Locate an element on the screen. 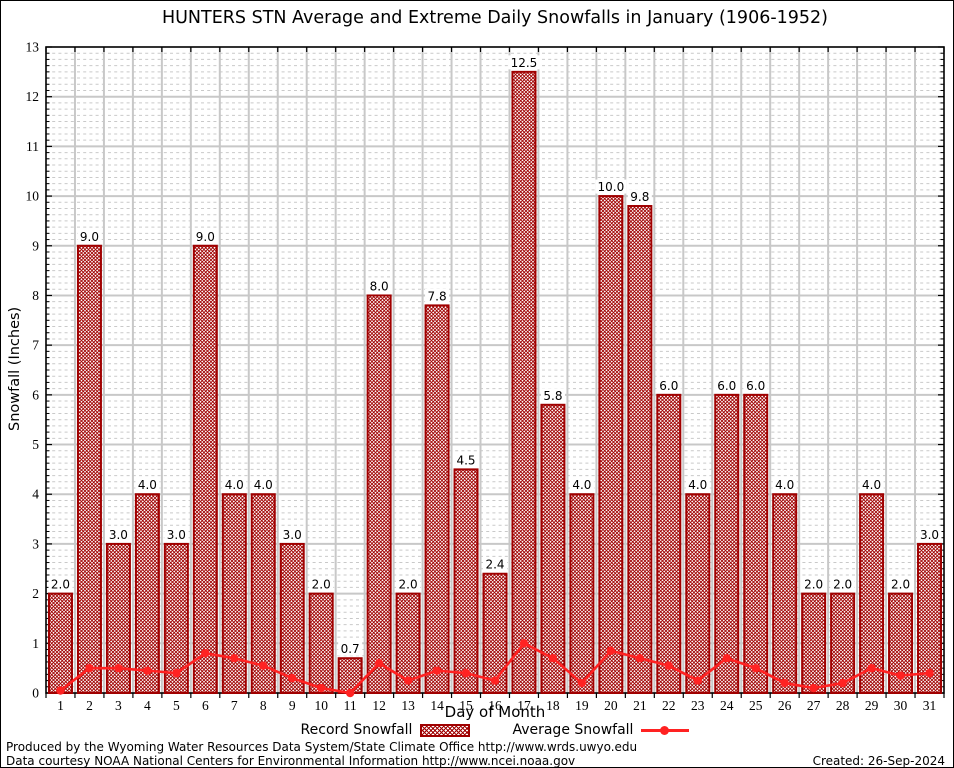 This screenshot has width=954, height=768. average-marker-sample is located at coordinates (665, 730).